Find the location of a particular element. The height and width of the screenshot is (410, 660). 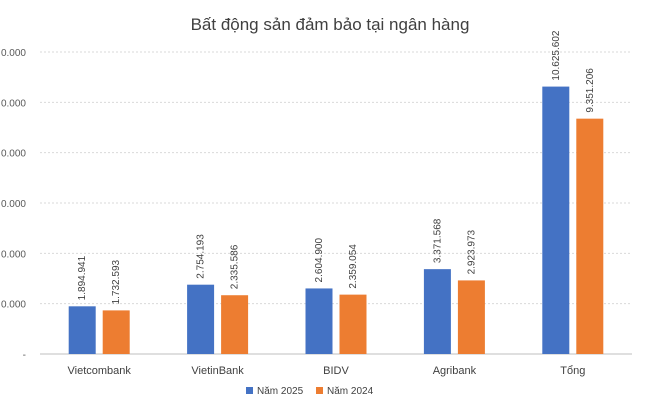

x-tick-label: VietinBank is located at coordinates (217, 371).